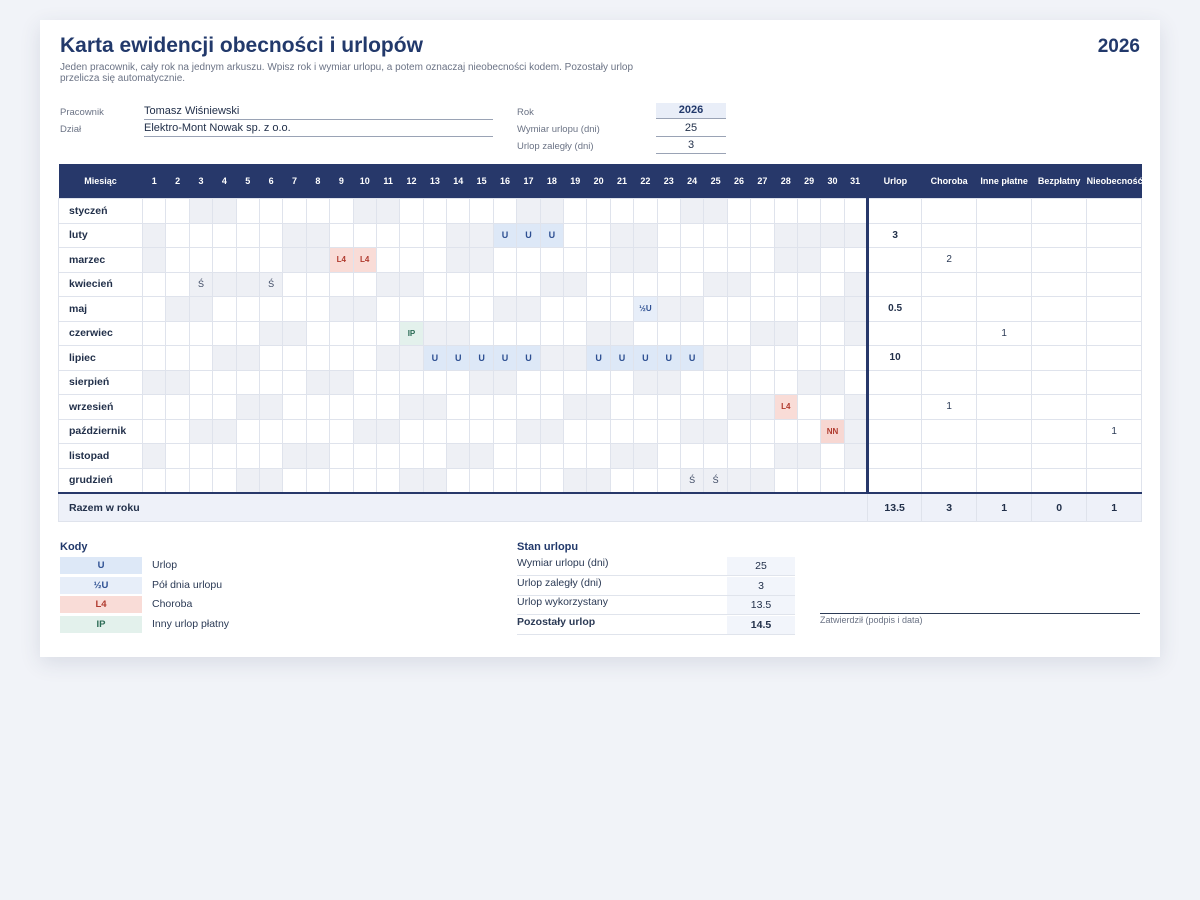  What do you see at coordinates (341, 260) in the screenshot?
I see `day-cell: L4` at bounding box center [341, 260].